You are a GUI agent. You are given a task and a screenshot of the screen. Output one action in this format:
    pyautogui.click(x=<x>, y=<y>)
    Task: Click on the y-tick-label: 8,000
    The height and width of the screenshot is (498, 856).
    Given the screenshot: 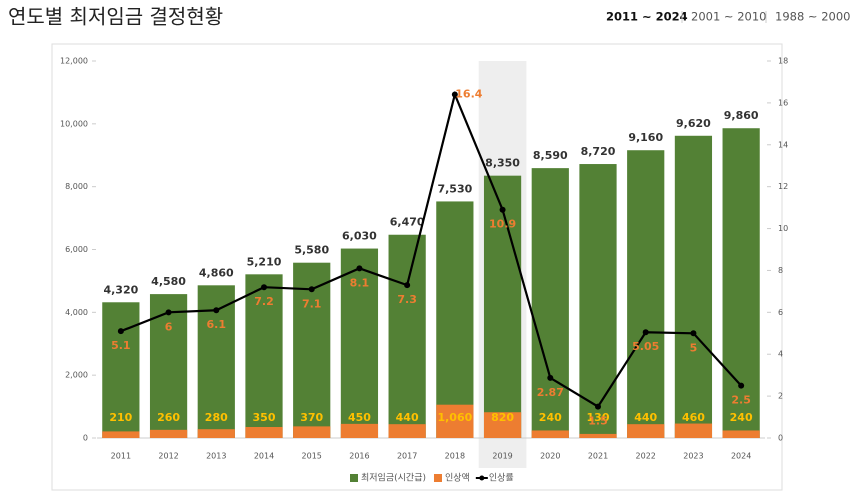 What is the action you would take?
    pyautogui.click(x=76, y=186)
    